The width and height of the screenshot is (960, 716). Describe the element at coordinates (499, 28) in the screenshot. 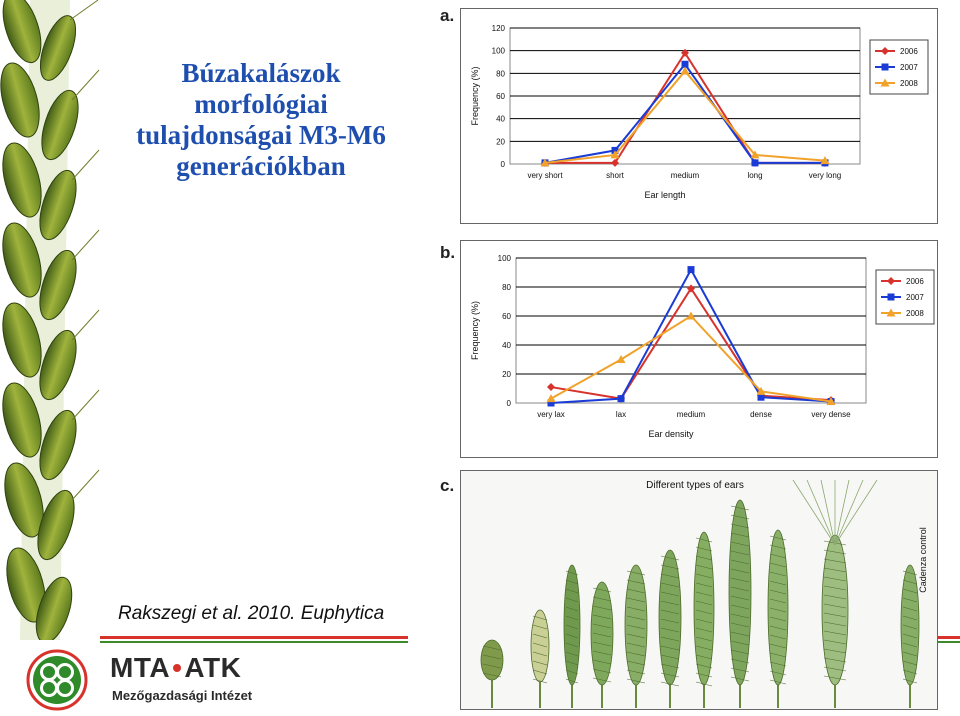

I see `y-tick-label: 120` at that location.